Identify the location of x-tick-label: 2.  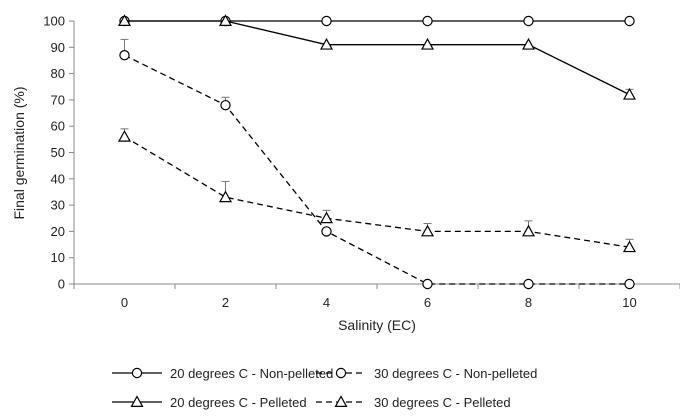
(225, 302).